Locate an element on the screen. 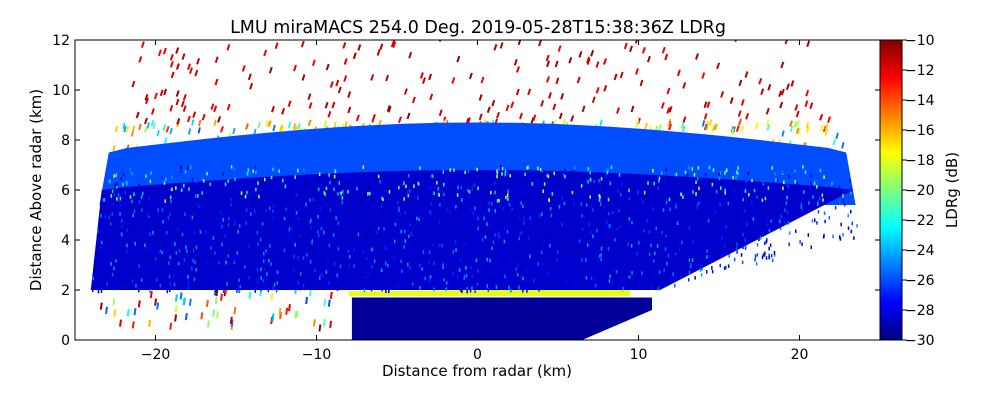  colorbar-ticks: −30−28−26−24−22−20−18−16−14−12−10 is located at coordinates (918, 191).